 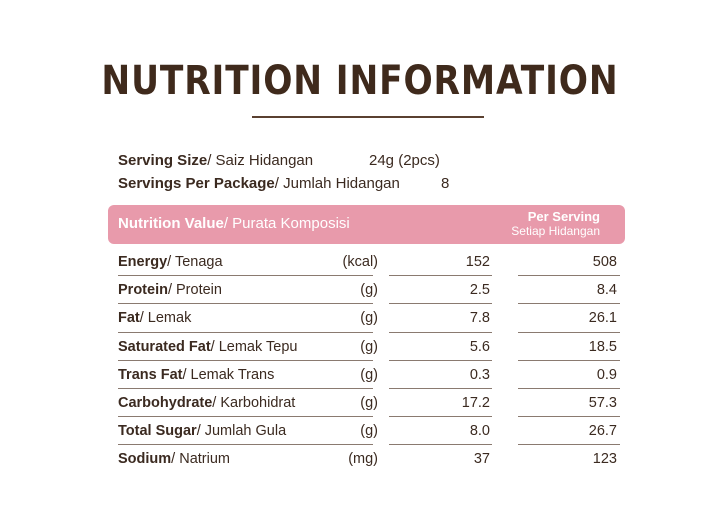 What do you see at coordinates (694, 216) in the screenshot?
I see `header-per-100g-main: Per 100g` at bounding box center [694, 216].